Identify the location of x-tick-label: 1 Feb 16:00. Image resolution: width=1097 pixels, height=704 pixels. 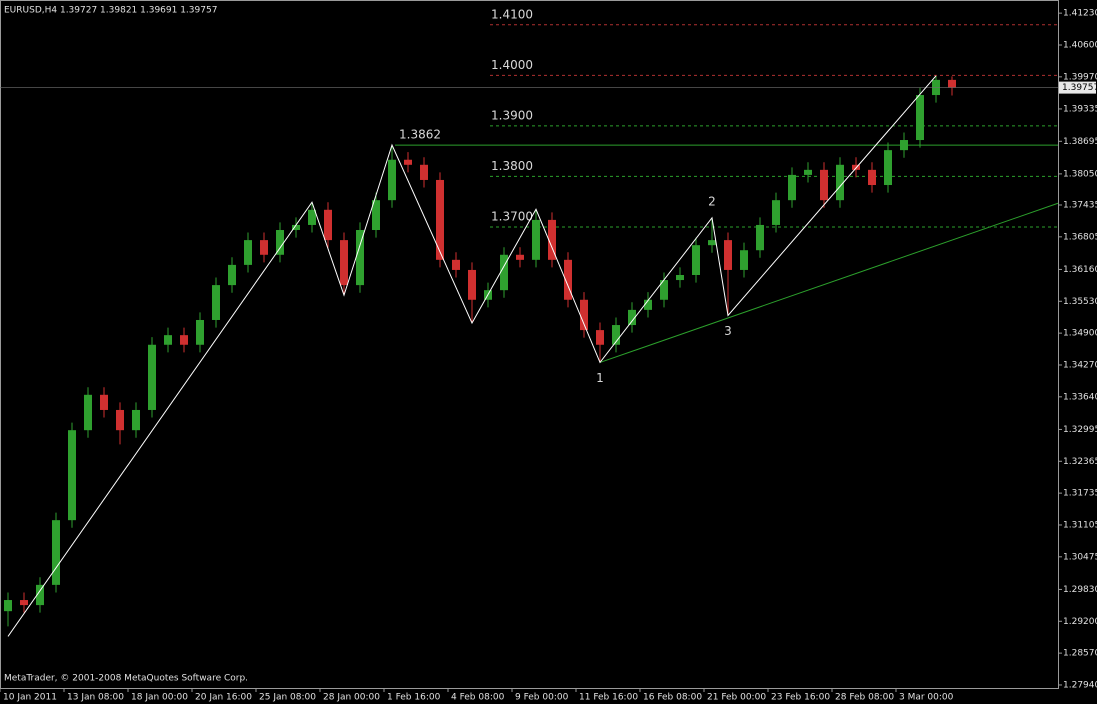
(414, 698).